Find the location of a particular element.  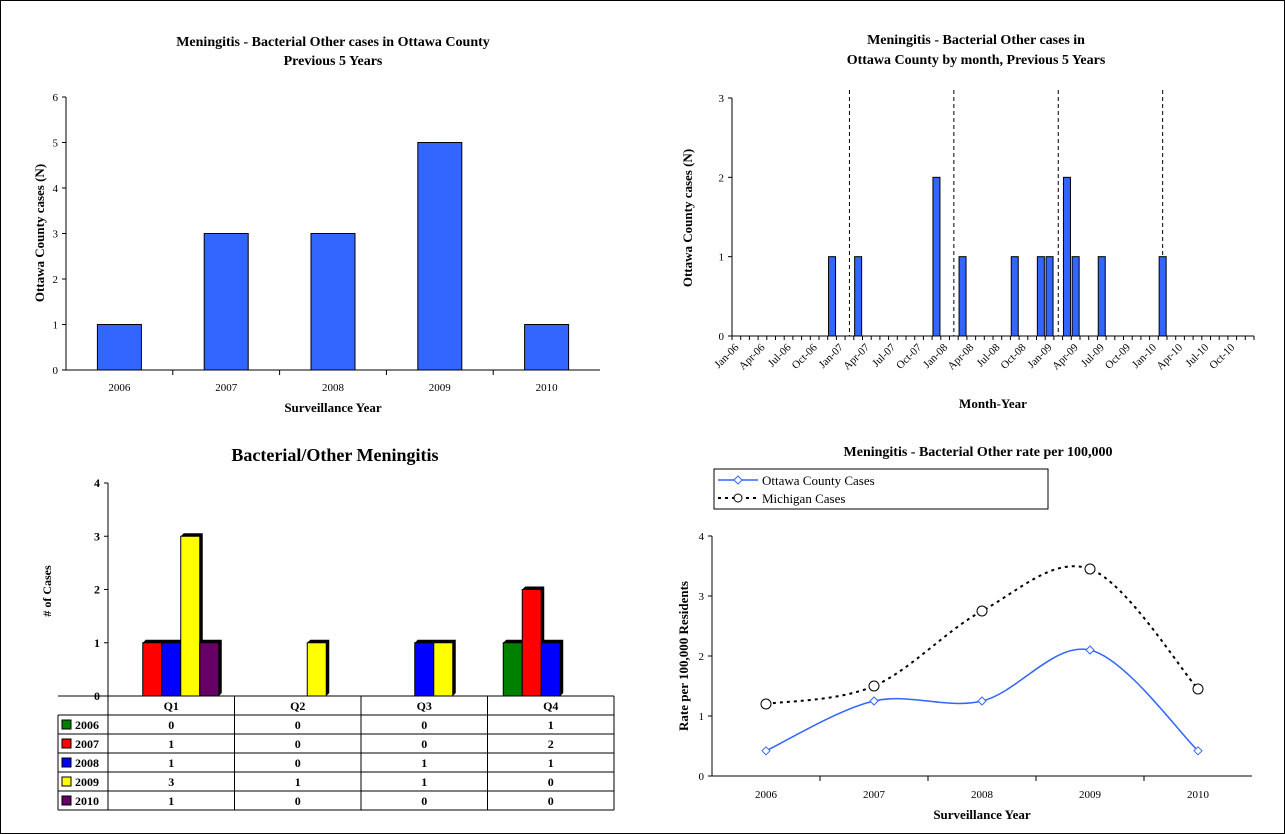

chart3-bar-2007-Q1 is located at coordinates (152, 669).